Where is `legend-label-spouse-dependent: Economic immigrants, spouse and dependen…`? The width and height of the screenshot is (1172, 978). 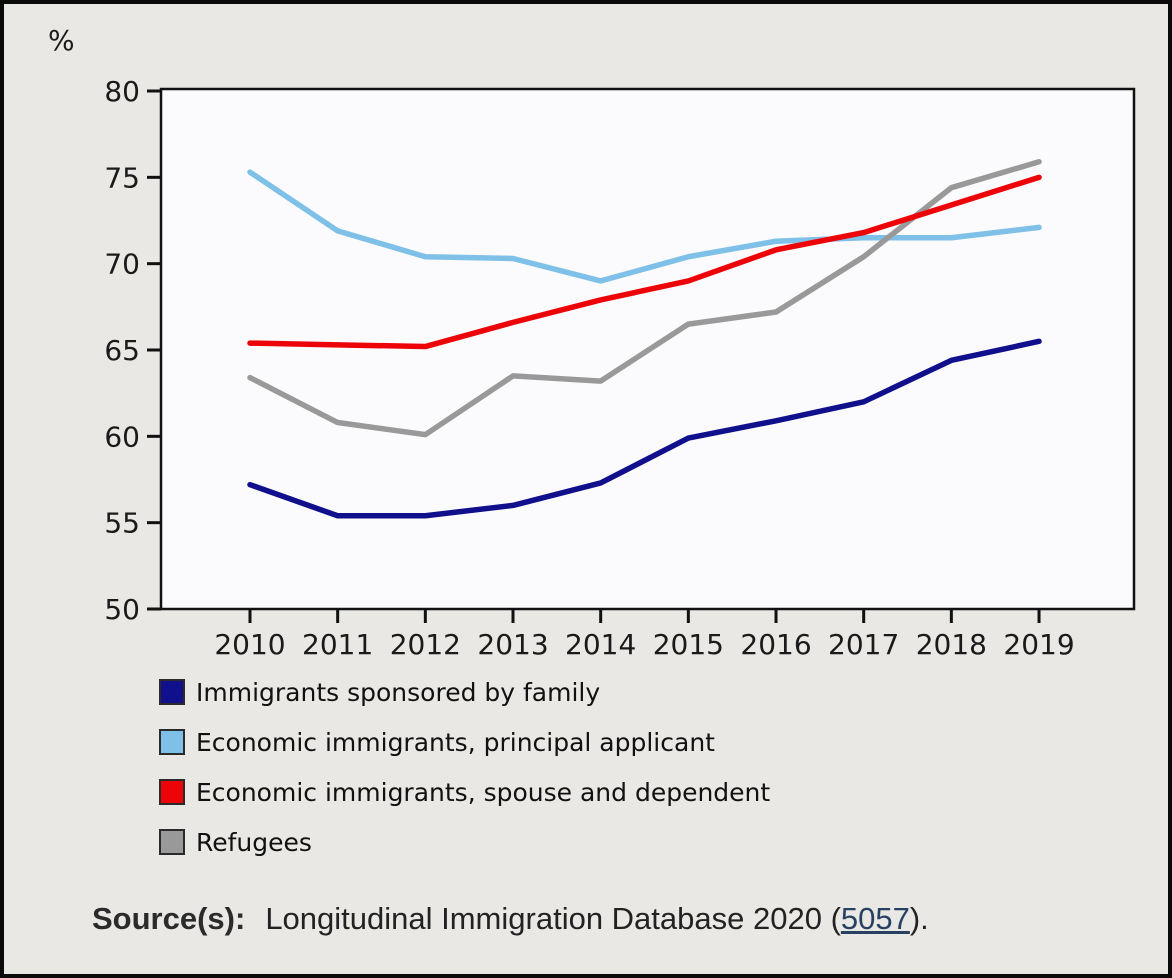 legend-label-spouse-dependent: Economic immigrants, spouse and dependen… is located at coordinates (483, 792).